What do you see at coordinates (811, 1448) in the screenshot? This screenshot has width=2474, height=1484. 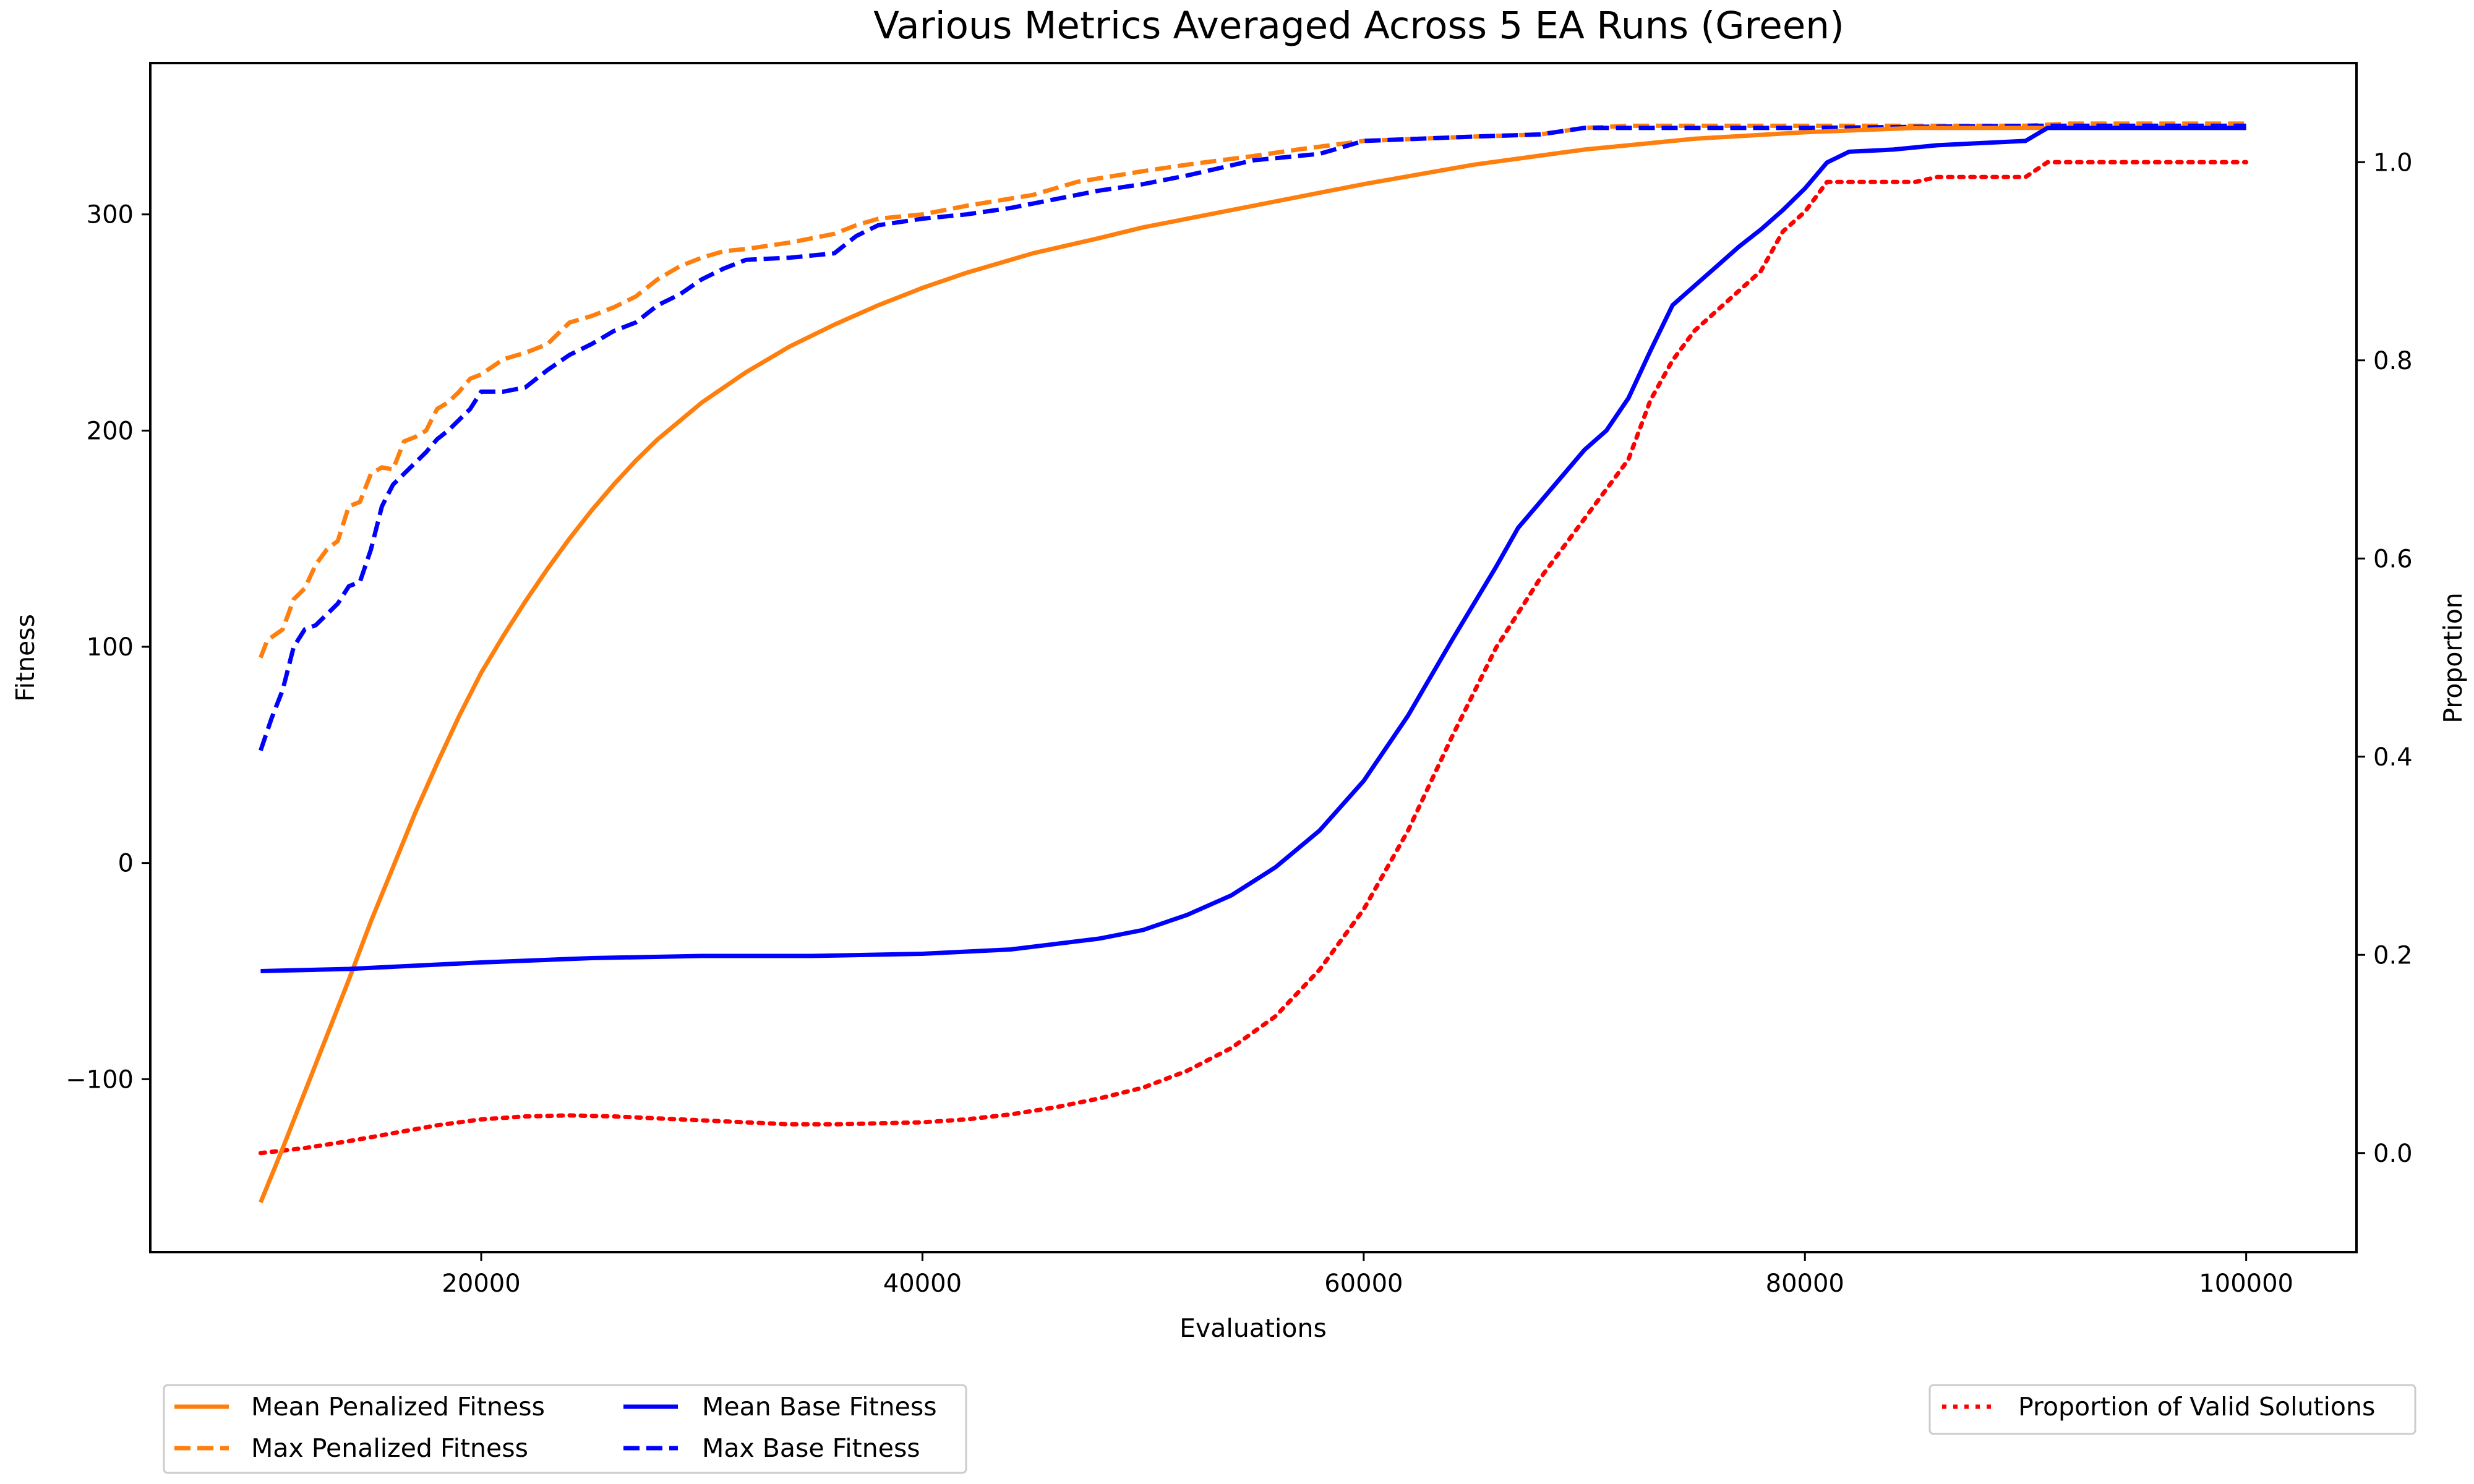 I see `legend-label-max-base: Max Base Fitness` at bounding box center [811, 1448].